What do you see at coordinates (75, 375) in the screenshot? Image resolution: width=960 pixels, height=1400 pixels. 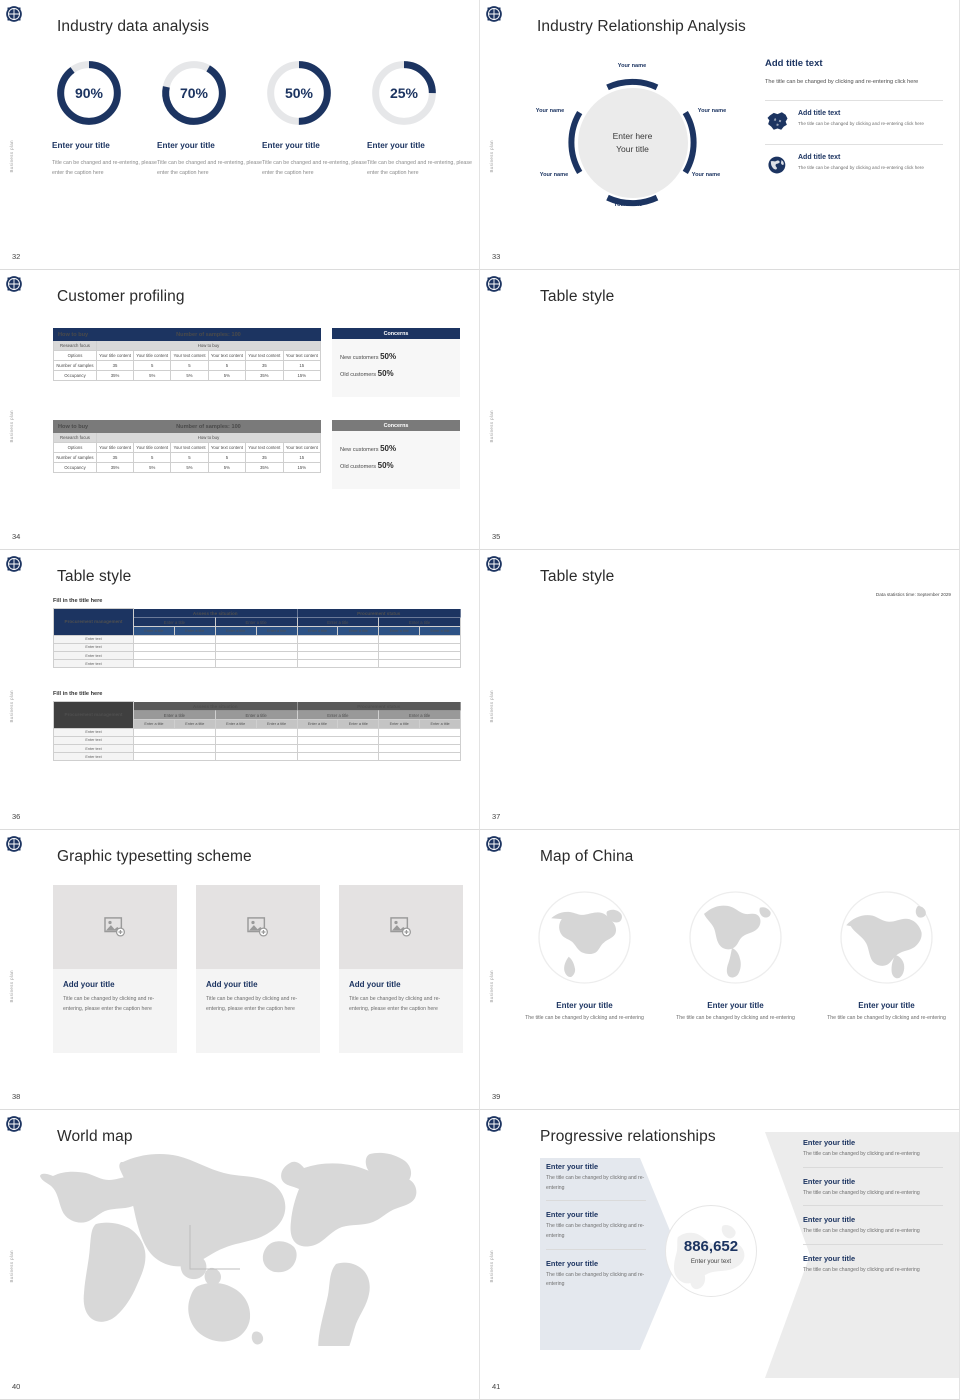 I see `row-label: Occupancy` at bounding box center [75, 375].